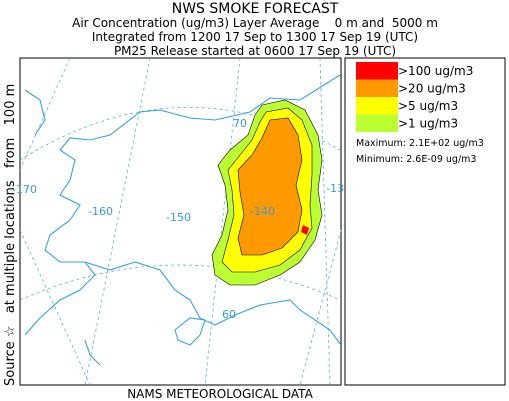 This screenshot has height=401, width=509. I want to click on grid-label: -140, so click(262, 211).